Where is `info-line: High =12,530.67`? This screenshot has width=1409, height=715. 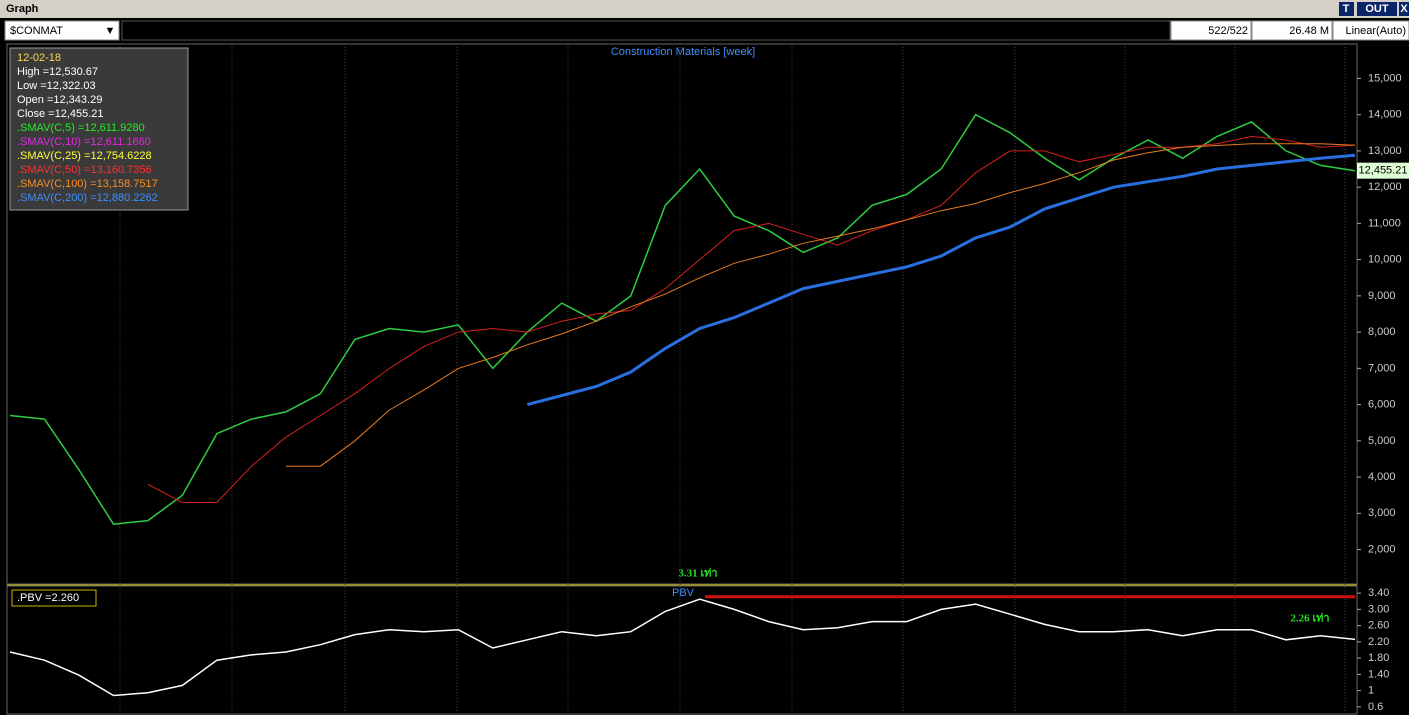
info-line: High =12,530.67 is located at coordinates (57, 72).